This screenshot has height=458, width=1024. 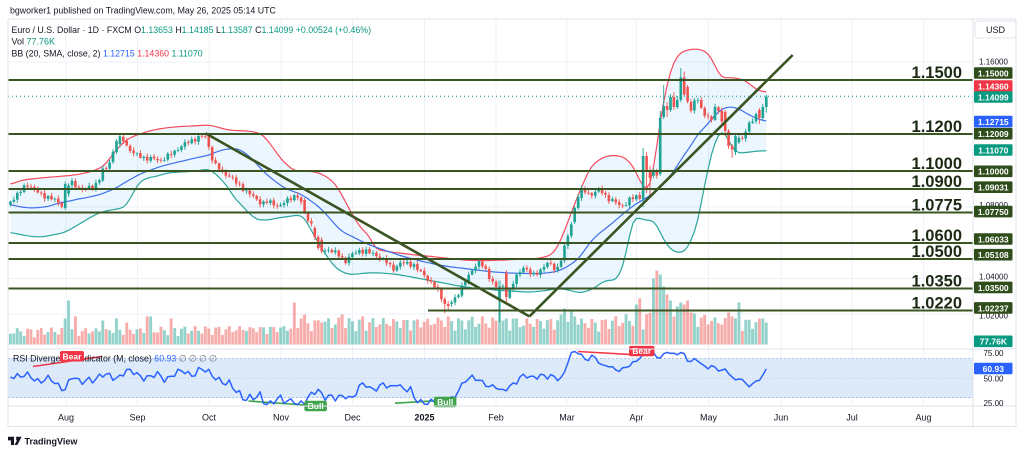 What do you see at coordinates (993, 86) in the screenshot?
I see `svg-text: 1.14360` at bounding box center [993, 86].